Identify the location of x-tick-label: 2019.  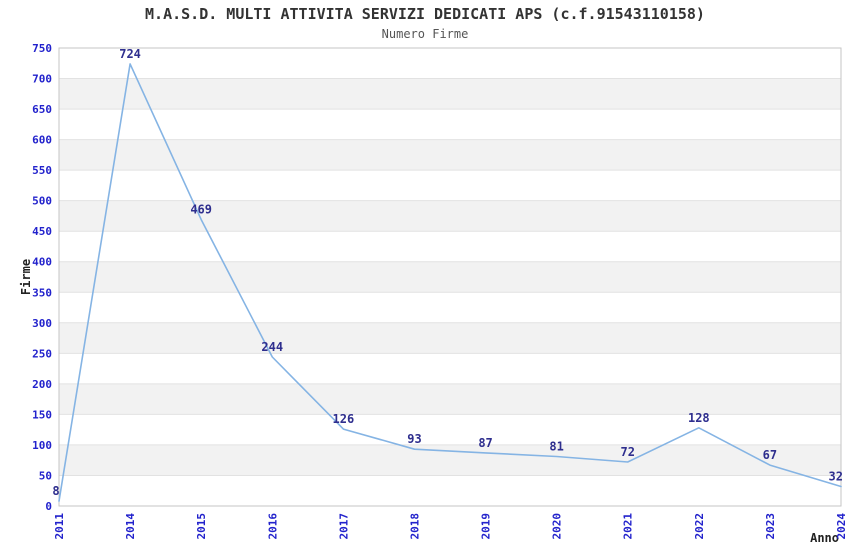
(486, 526).